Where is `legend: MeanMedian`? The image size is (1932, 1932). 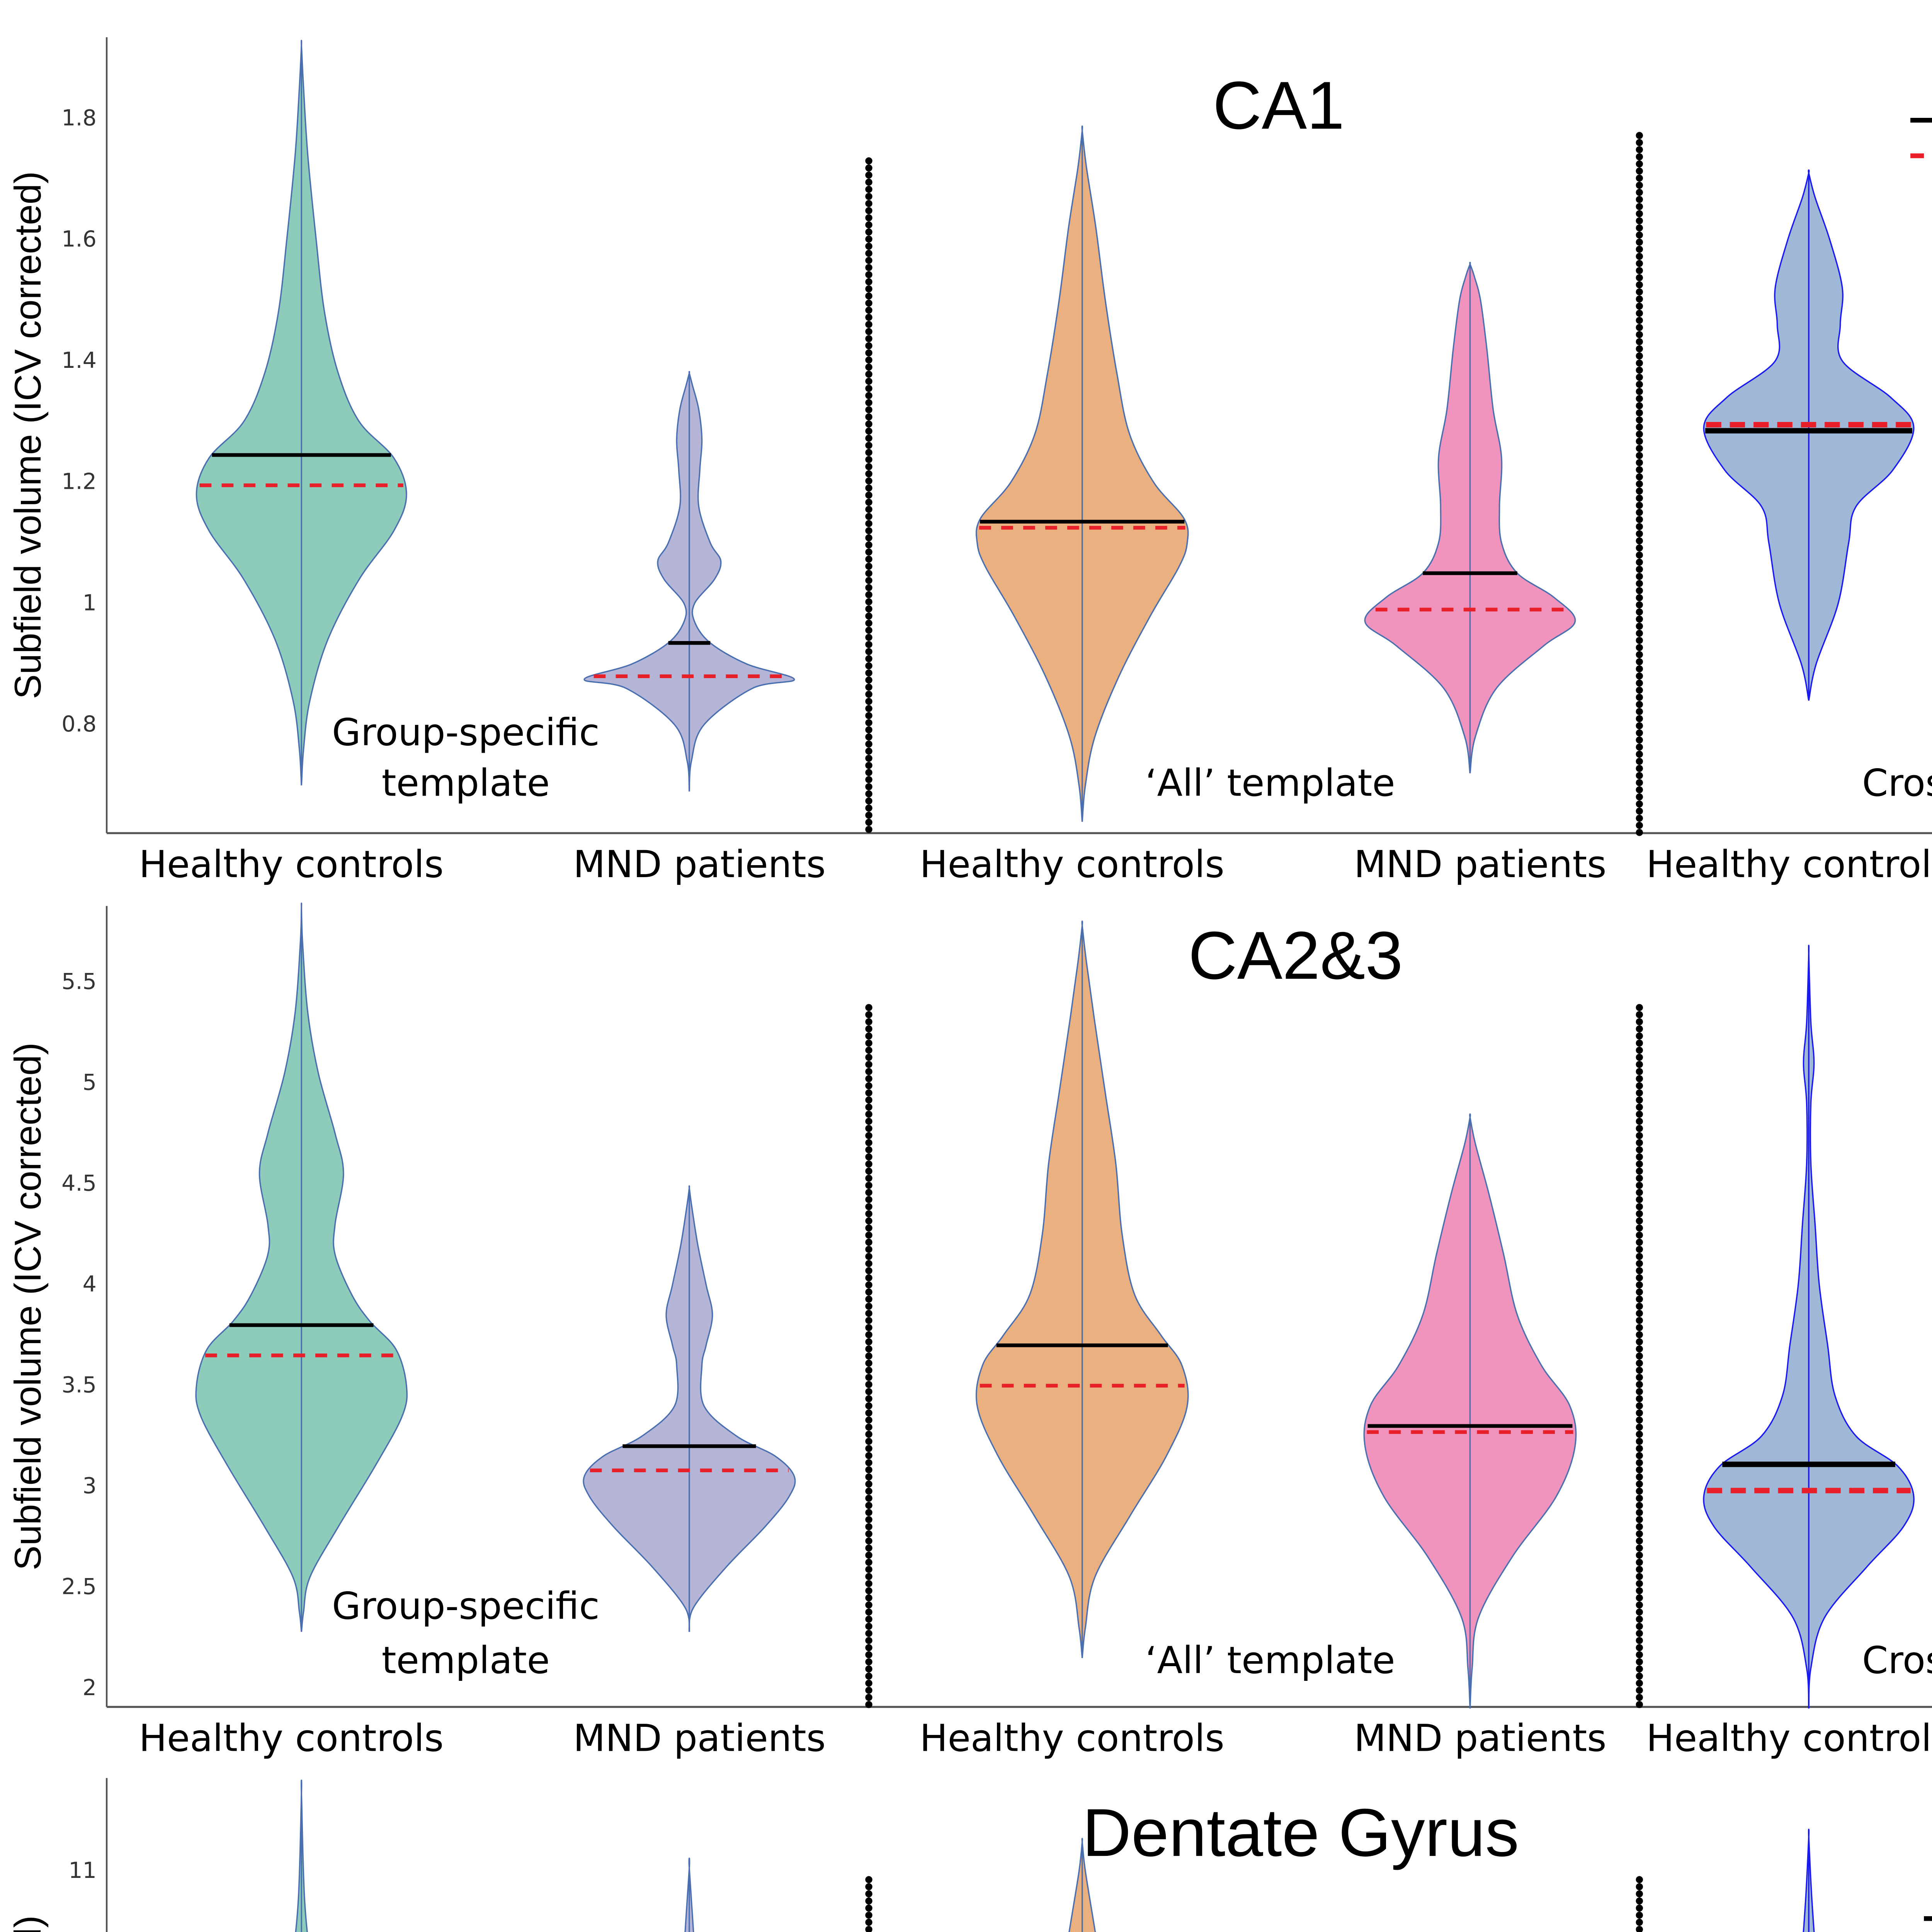
legend: MeanMedian is located at coordinates (1928, 1919).